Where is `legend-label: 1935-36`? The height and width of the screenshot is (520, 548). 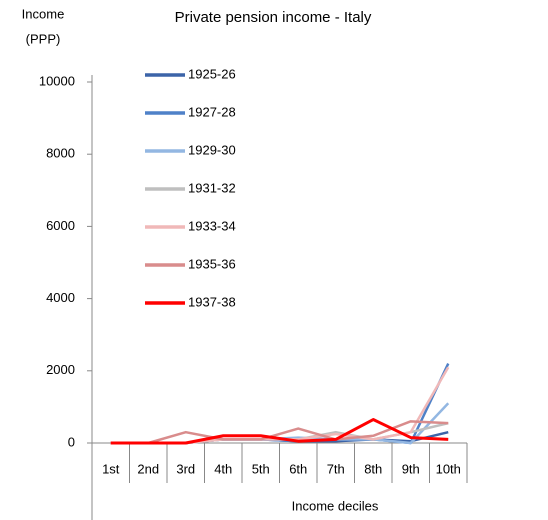 legend-label: 1935-36 is located at coordinates (212, 263).